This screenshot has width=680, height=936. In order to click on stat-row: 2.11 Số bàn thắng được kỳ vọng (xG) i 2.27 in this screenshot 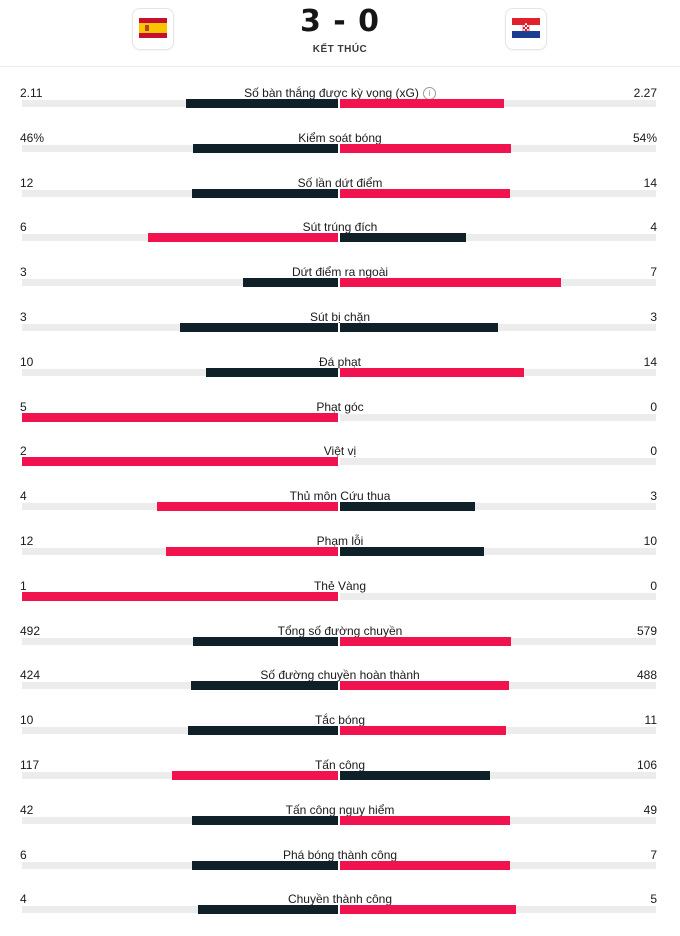, I will do `click(340, 108)`.